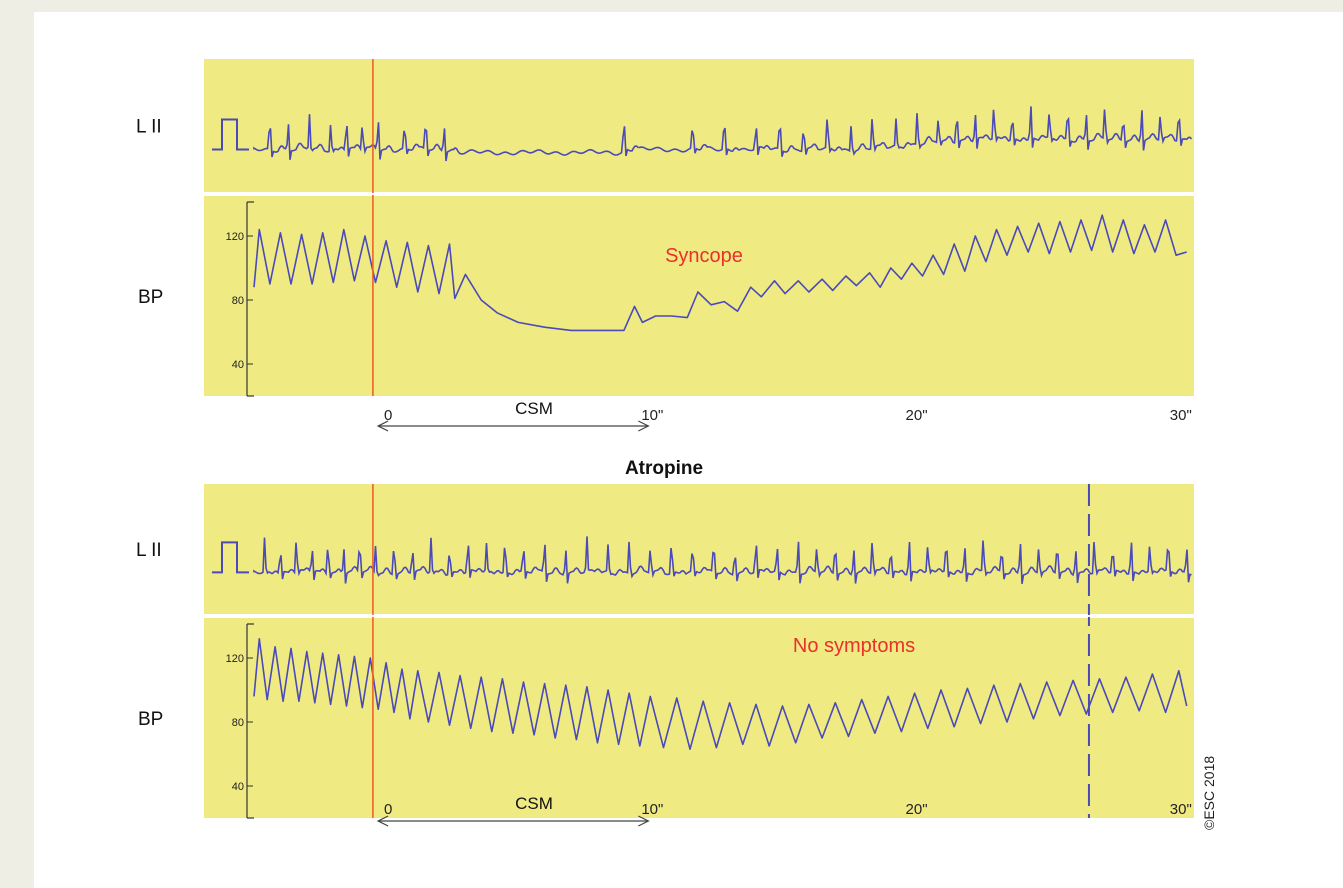  What do you see at coordinates (854, 646) in the screenshot?
I see `event-annotation: No symptoms` at bounding box center [854, 646].